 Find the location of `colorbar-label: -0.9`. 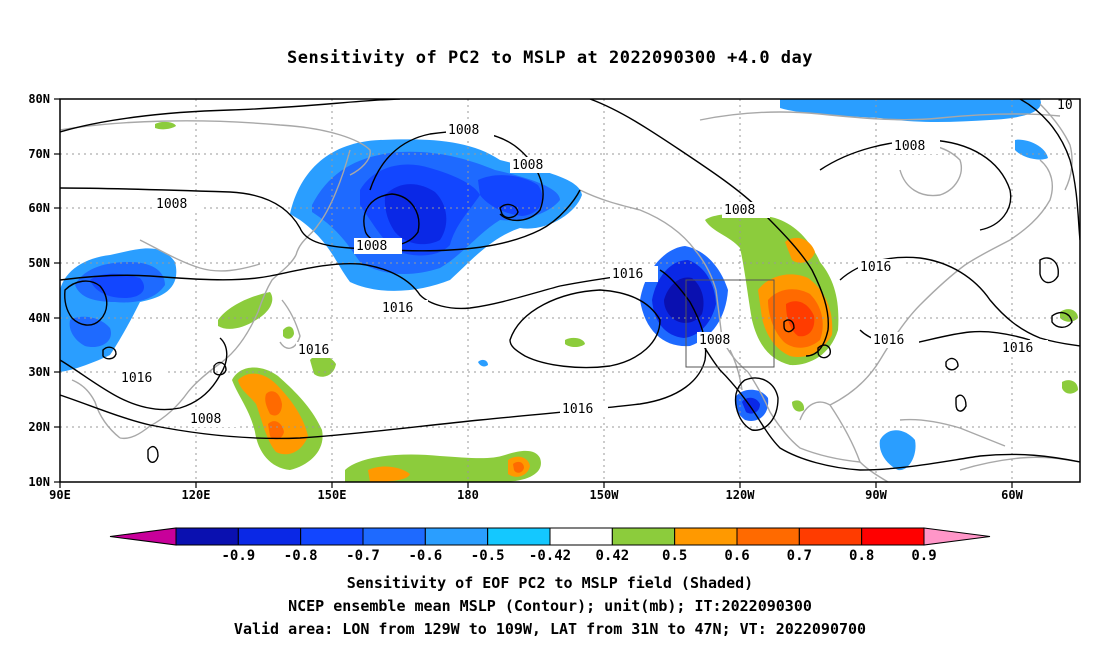

colorbar-label: -0.9 is located at coordinates (238, 556).